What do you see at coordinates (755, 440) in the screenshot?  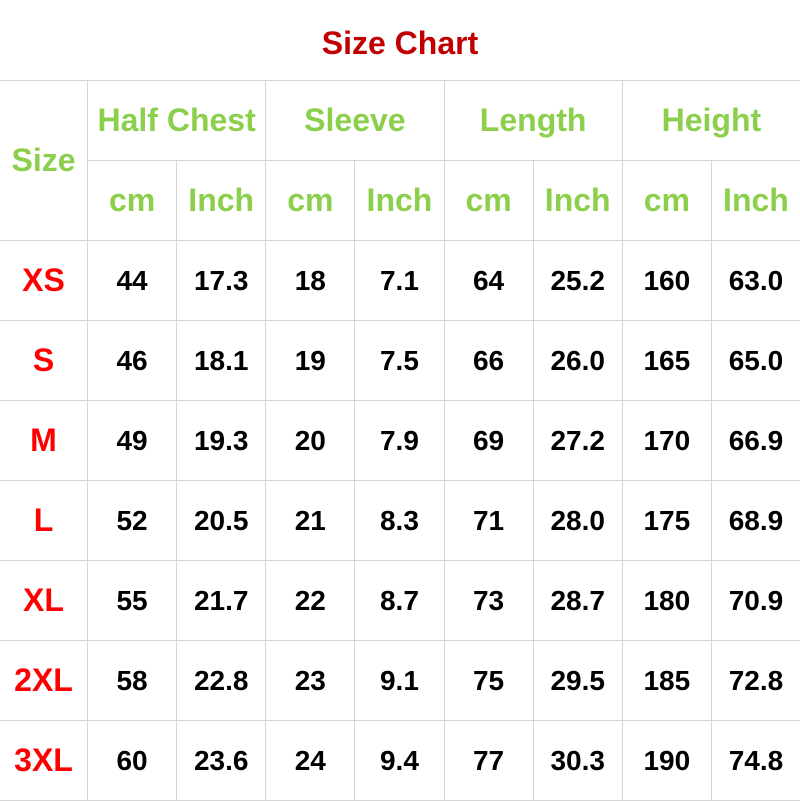 I see `measurement-cell: 66.9` at bounding box center [755, 440].